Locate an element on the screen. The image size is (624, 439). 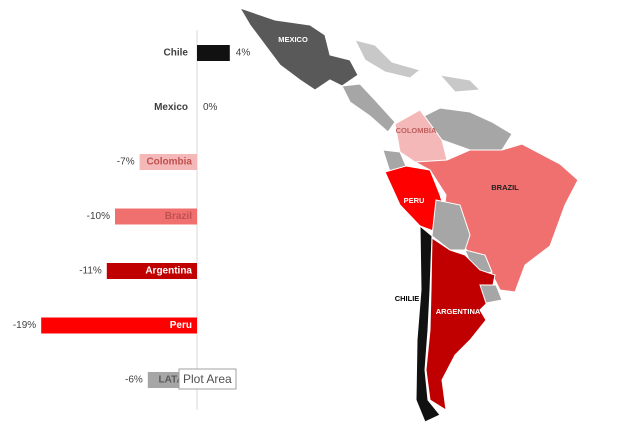
tooltip-box is located at coordinates (207, 379).